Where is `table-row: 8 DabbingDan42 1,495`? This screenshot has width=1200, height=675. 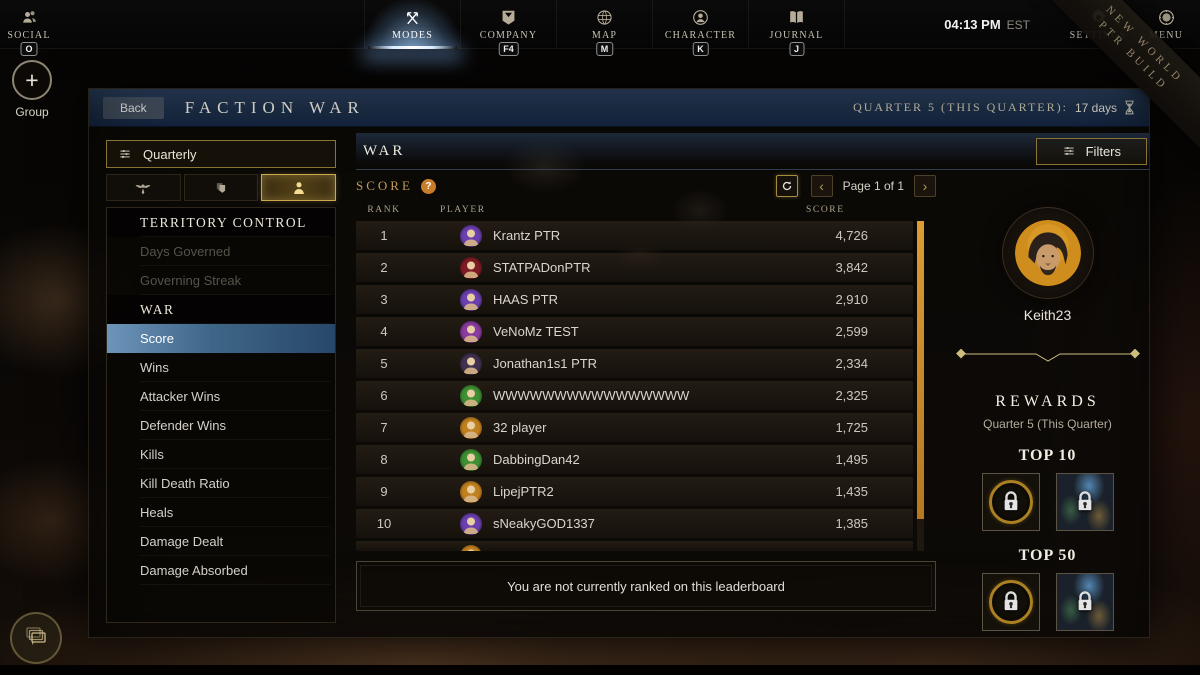
table-row: 8 DabbingDan42 1,495 is located at coordinates (634, 459).